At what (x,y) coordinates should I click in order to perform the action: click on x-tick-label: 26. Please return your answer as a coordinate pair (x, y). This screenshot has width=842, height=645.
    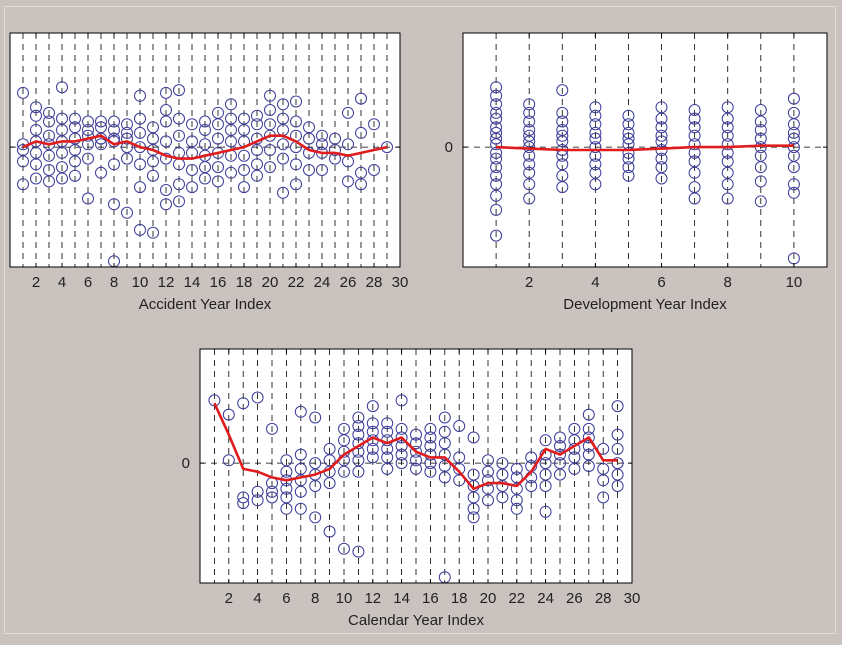
    Looking at the image, I should click on (574, 598).